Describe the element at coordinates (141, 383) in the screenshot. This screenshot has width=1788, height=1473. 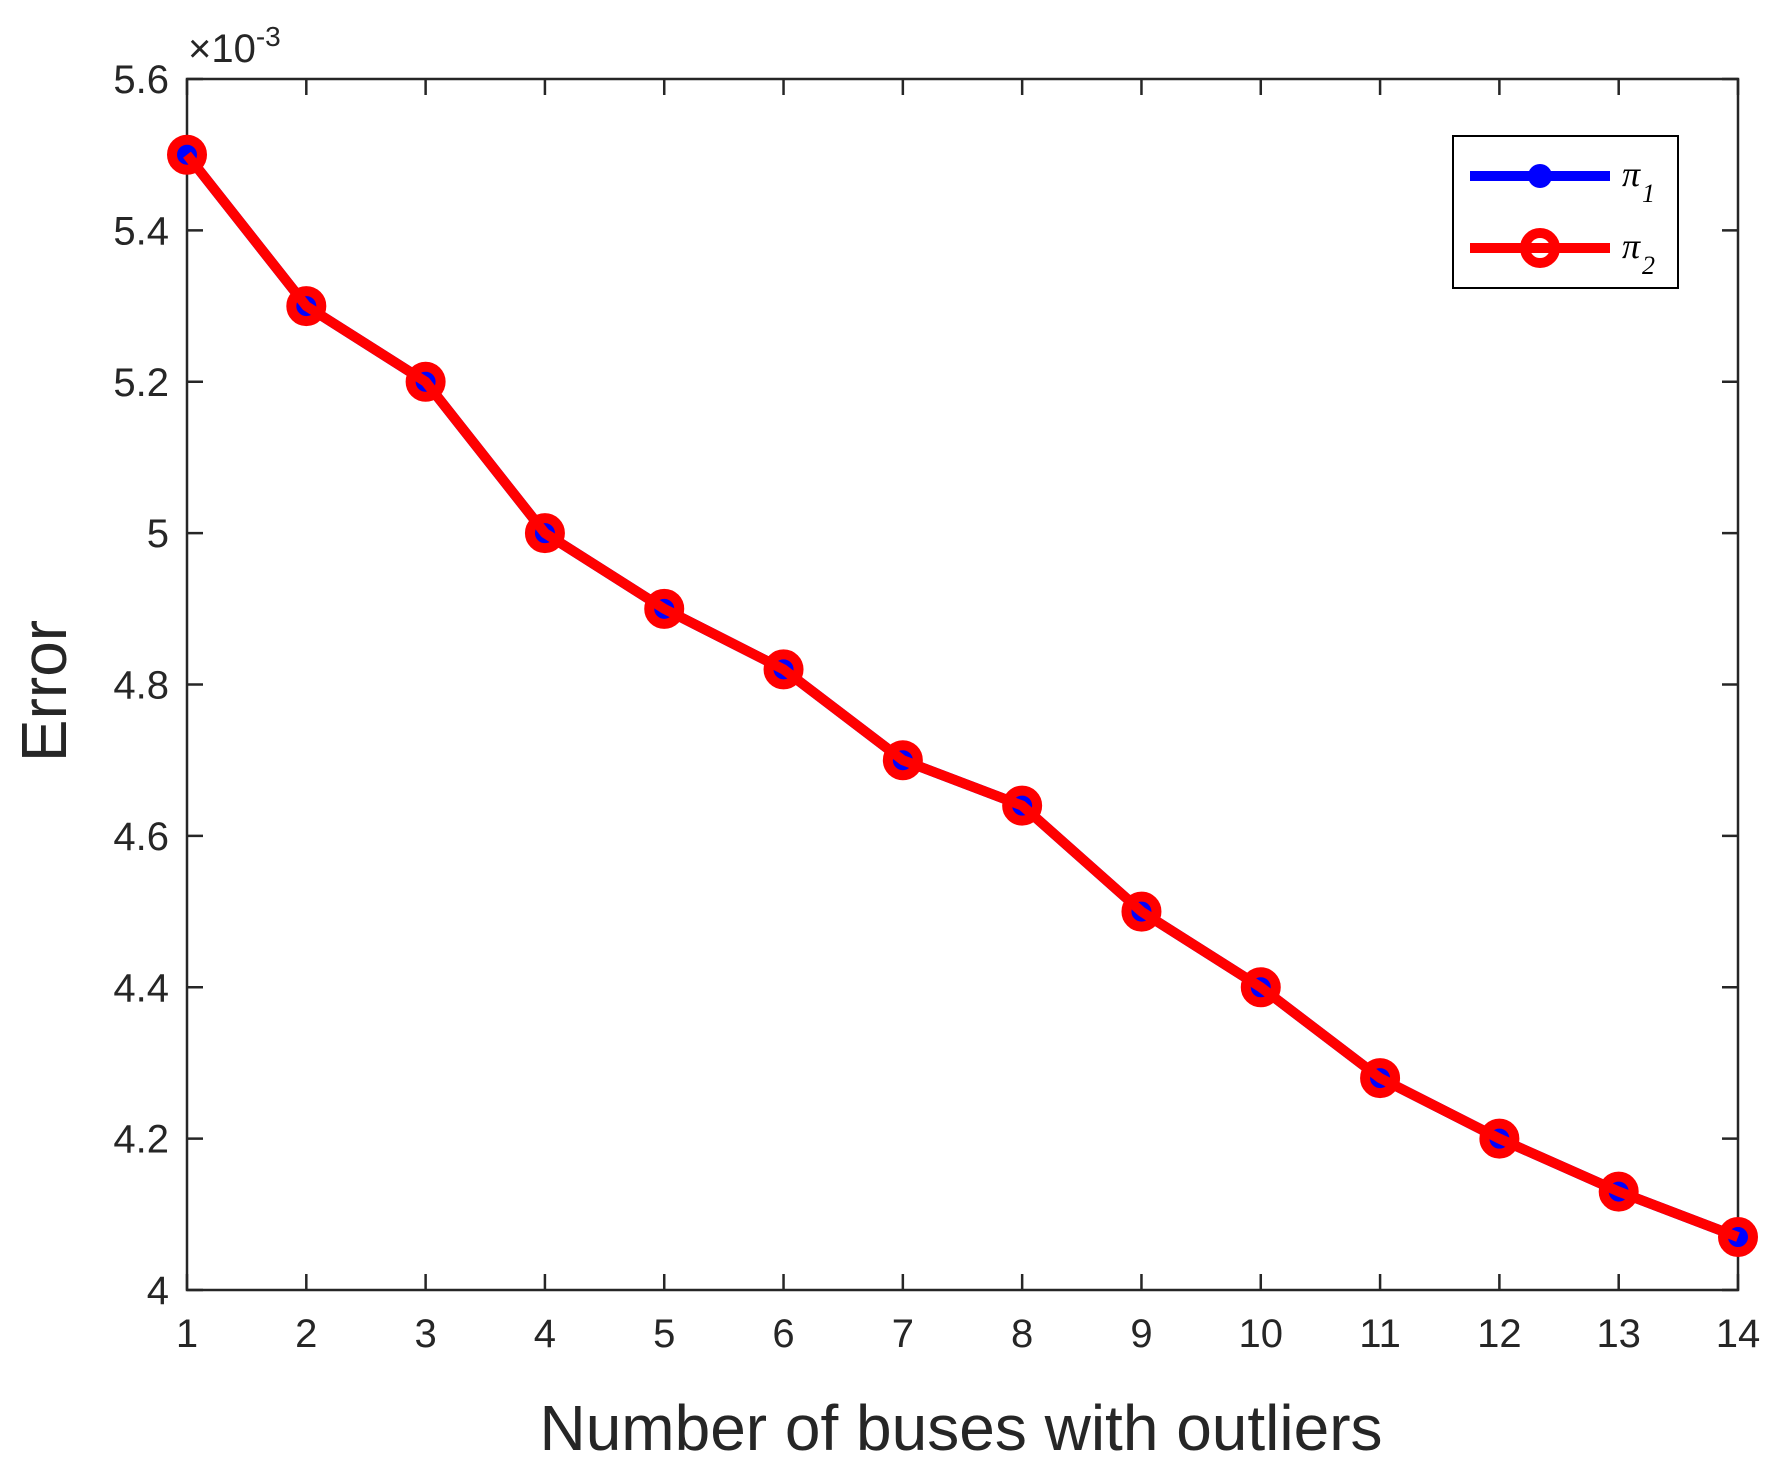
I see `y-tick-label: 5.2` at that location.